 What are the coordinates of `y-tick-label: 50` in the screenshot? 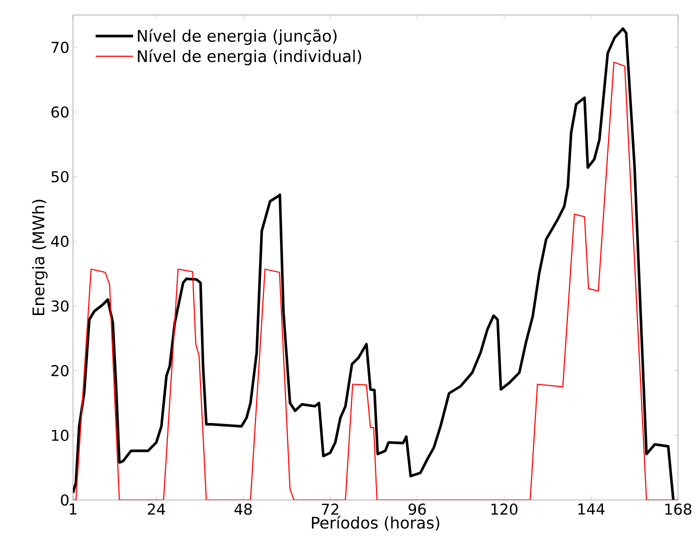 It's located at (60, 176).